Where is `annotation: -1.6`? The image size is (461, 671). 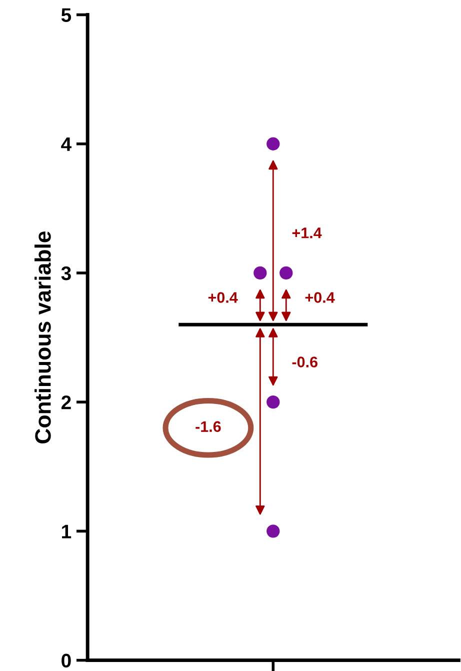 annotation: -1.6 is located at coordinates (208, 426).